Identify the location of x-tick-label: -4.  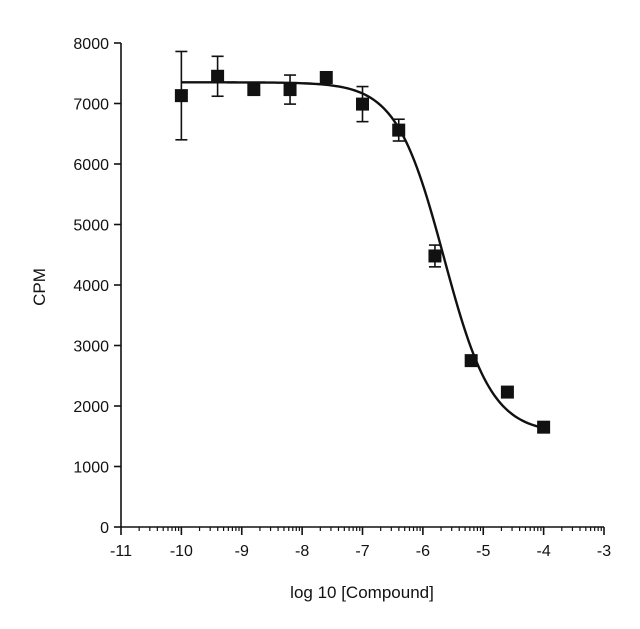
(544, 551).